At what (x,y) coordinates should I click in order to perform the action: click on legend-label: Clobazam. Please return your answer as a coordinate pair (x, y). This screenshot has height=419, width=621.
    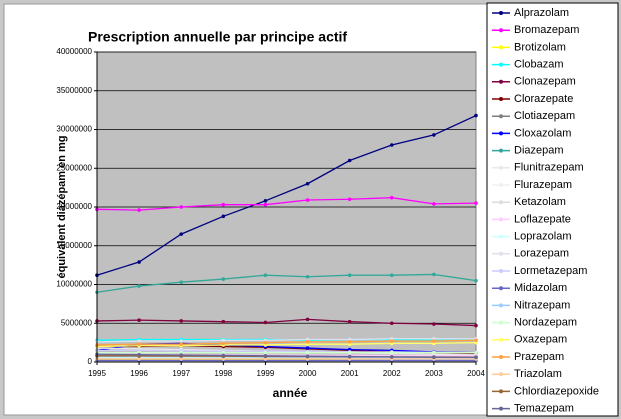
    Looking at the image, I should click on (539, 65).